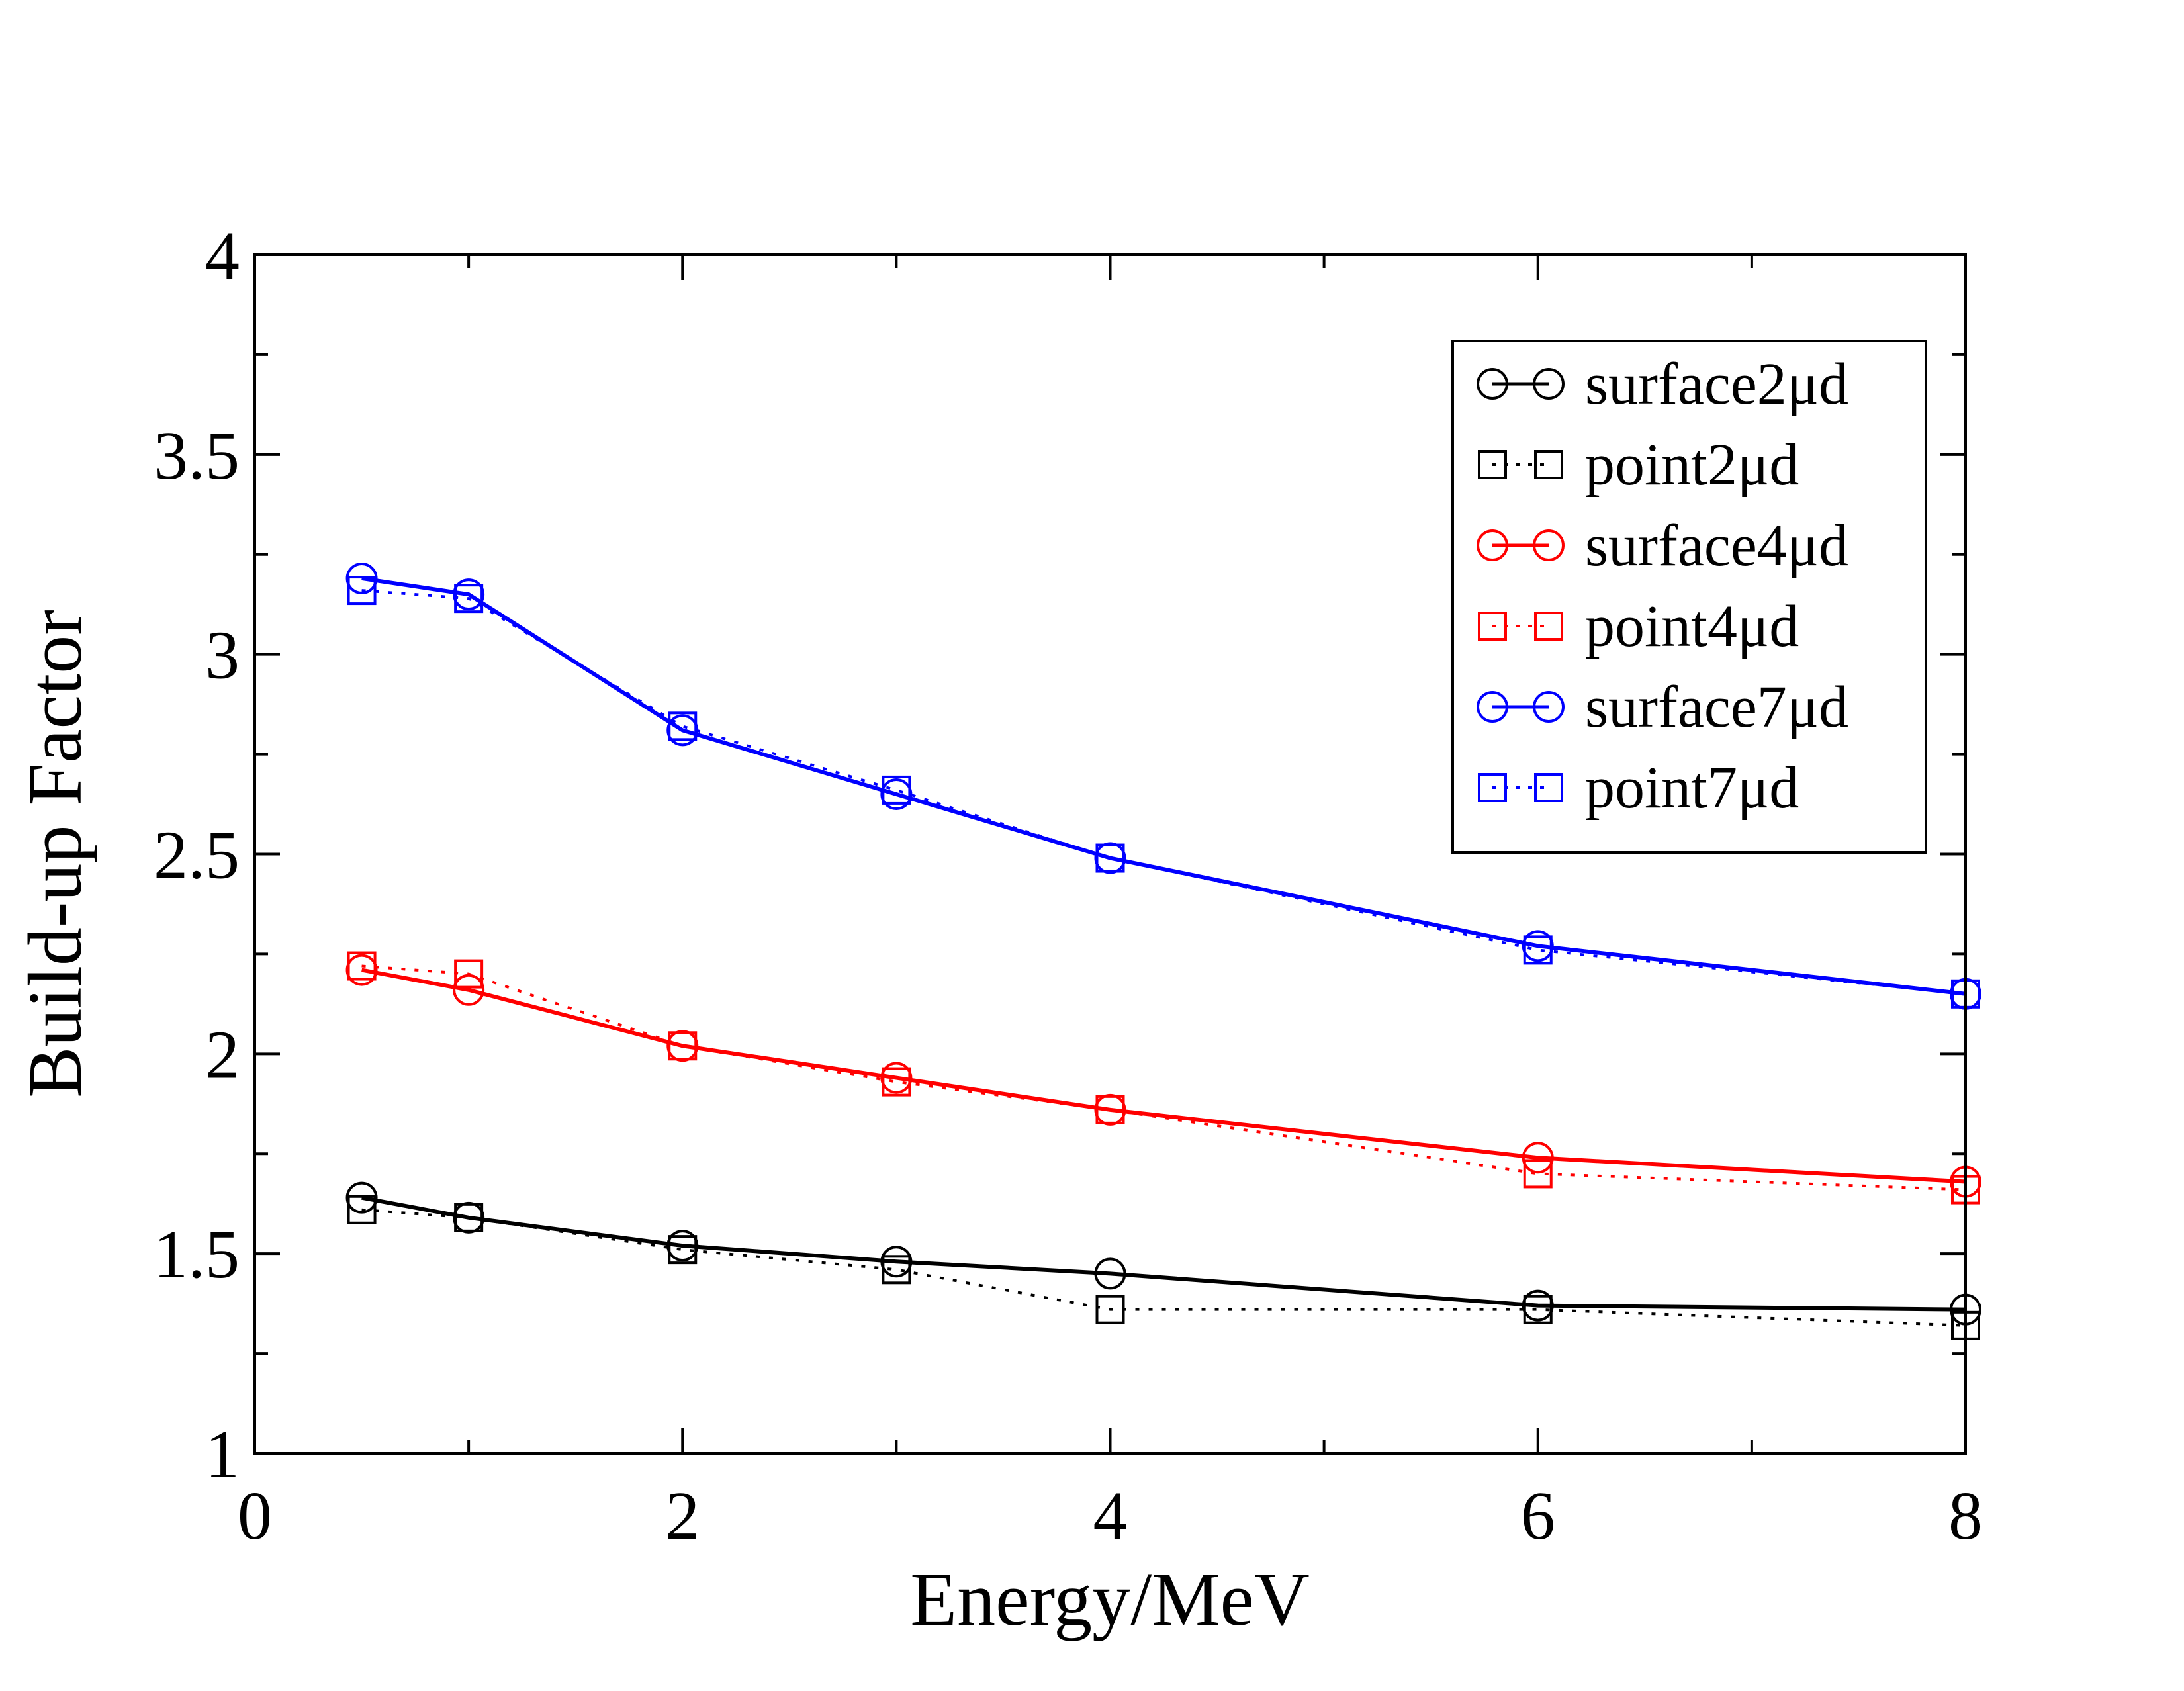 The image size is (2184, 1691). I want to click on x-tick-label: 6, so click(1538, 1516).